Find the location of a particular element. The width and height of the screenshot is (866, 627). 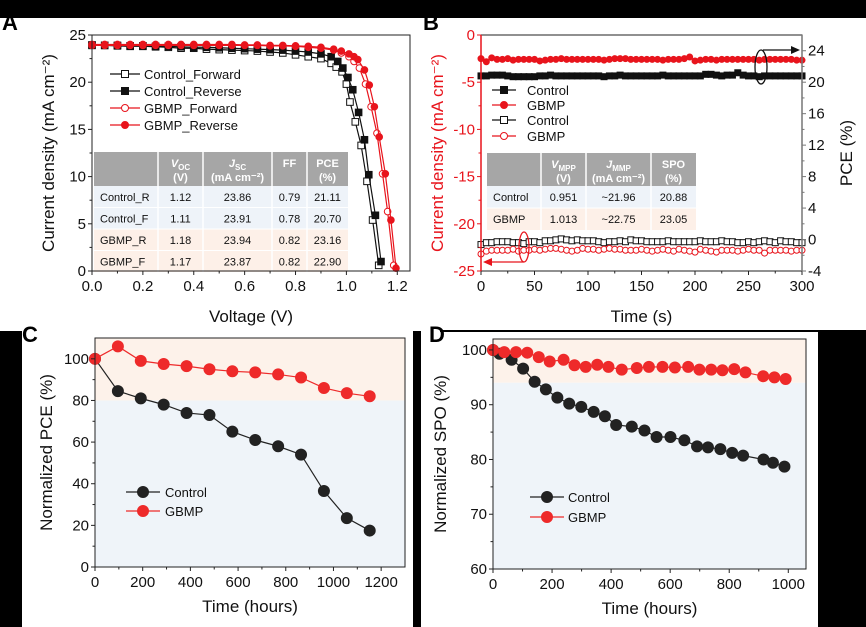

y-tick-label: 90 is located at coordinates (478, 405).